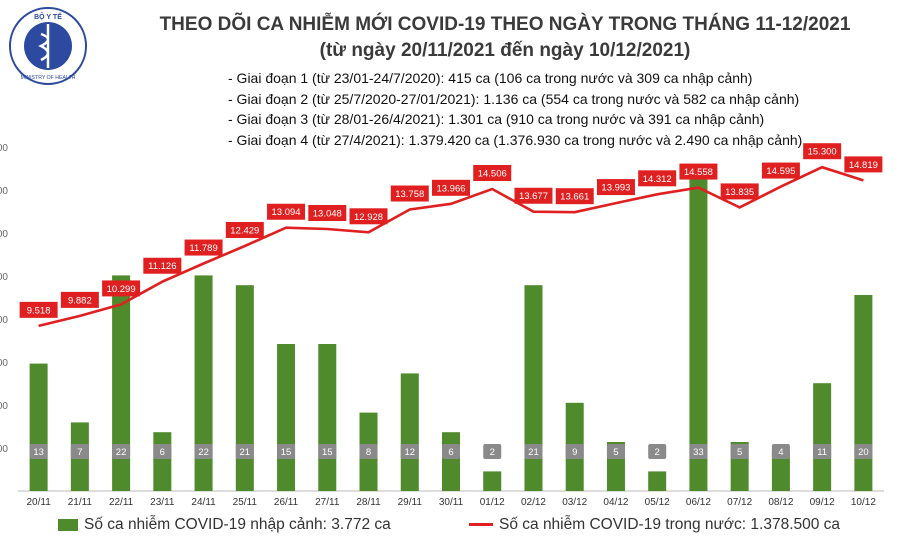 Image resolution: width=900 pixels, height=540 pixels. What do you see at coordinates (863, 452) in the screenshot?
I see `bar-data-label: 20` at bounding box center [863, 452].